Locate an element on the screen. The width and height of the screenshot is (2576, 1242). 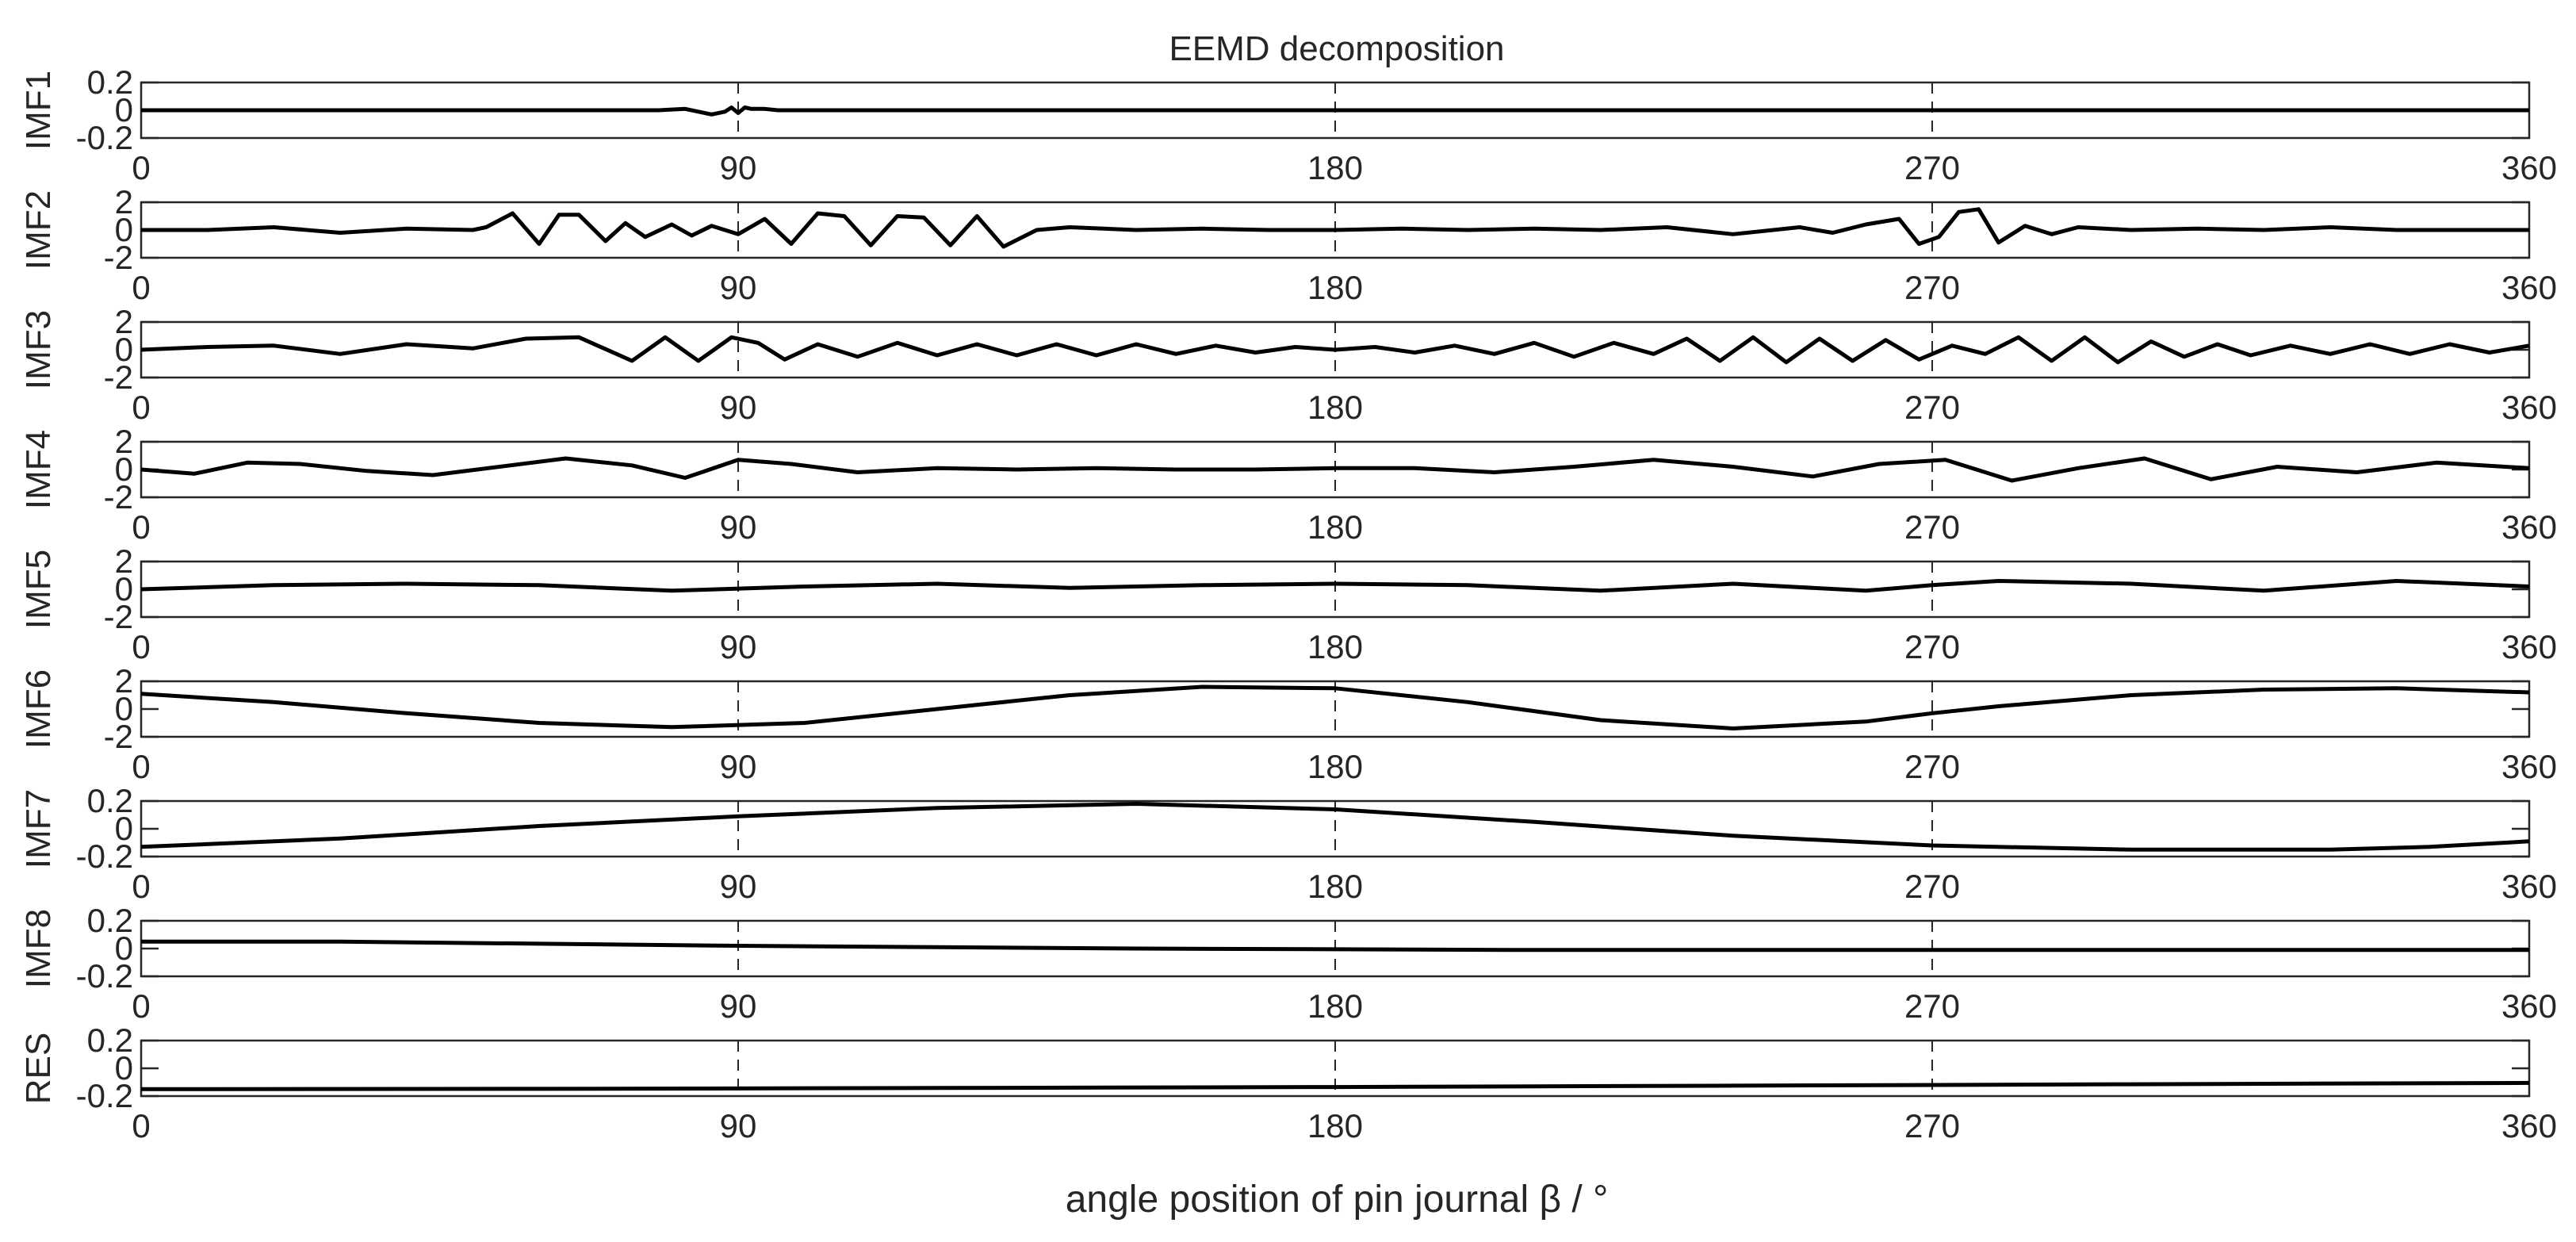
series-line-imf4 is located at coordinates (1335, 470).